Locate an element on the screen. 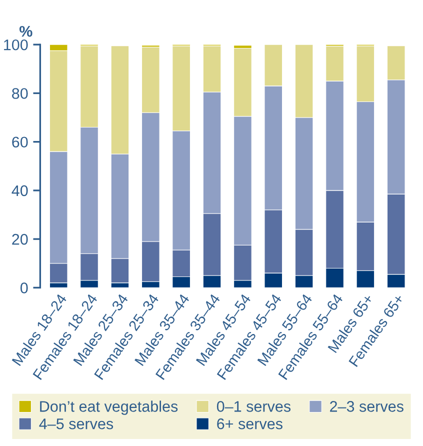 This screenshot has height=446, width=423. y-axis-title: % is located at coordinates (25, 31).